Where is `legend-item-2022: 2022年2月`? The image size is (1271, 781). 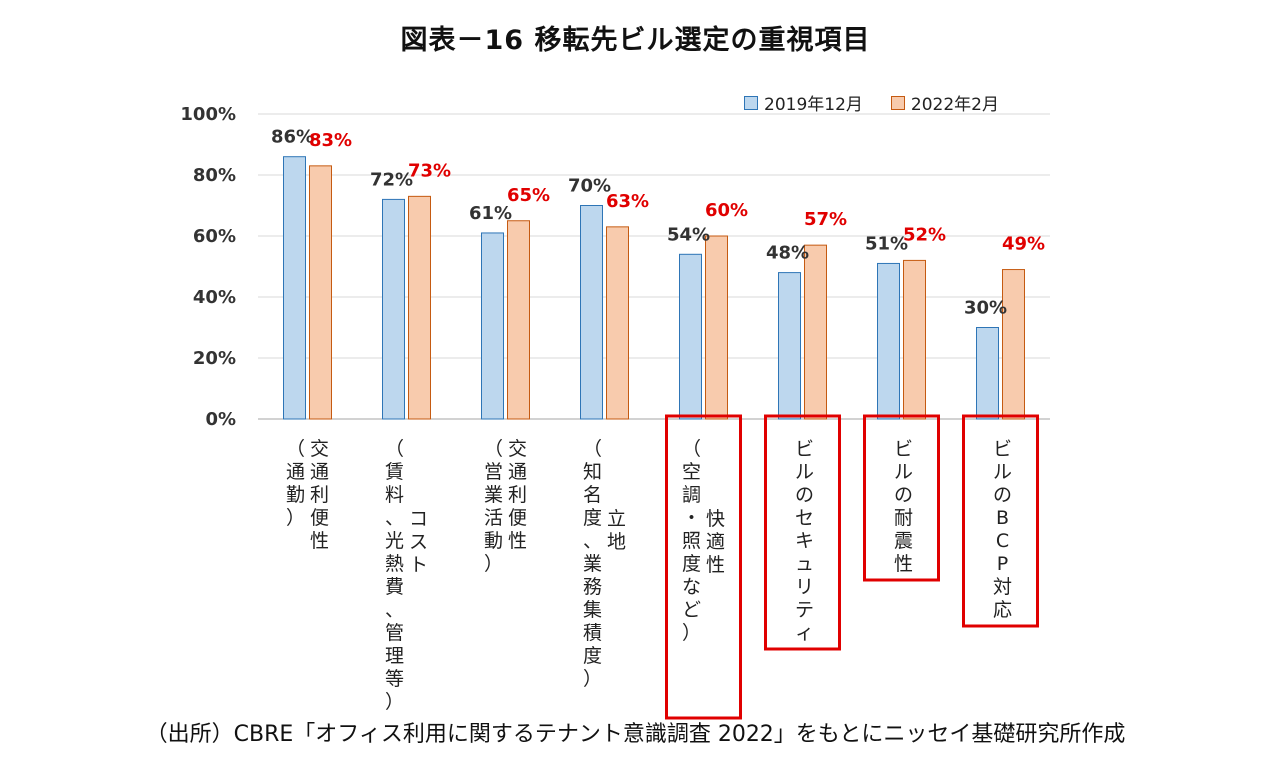
legend-item-2022: 2022年2月 is located at coordinates (944, 102).